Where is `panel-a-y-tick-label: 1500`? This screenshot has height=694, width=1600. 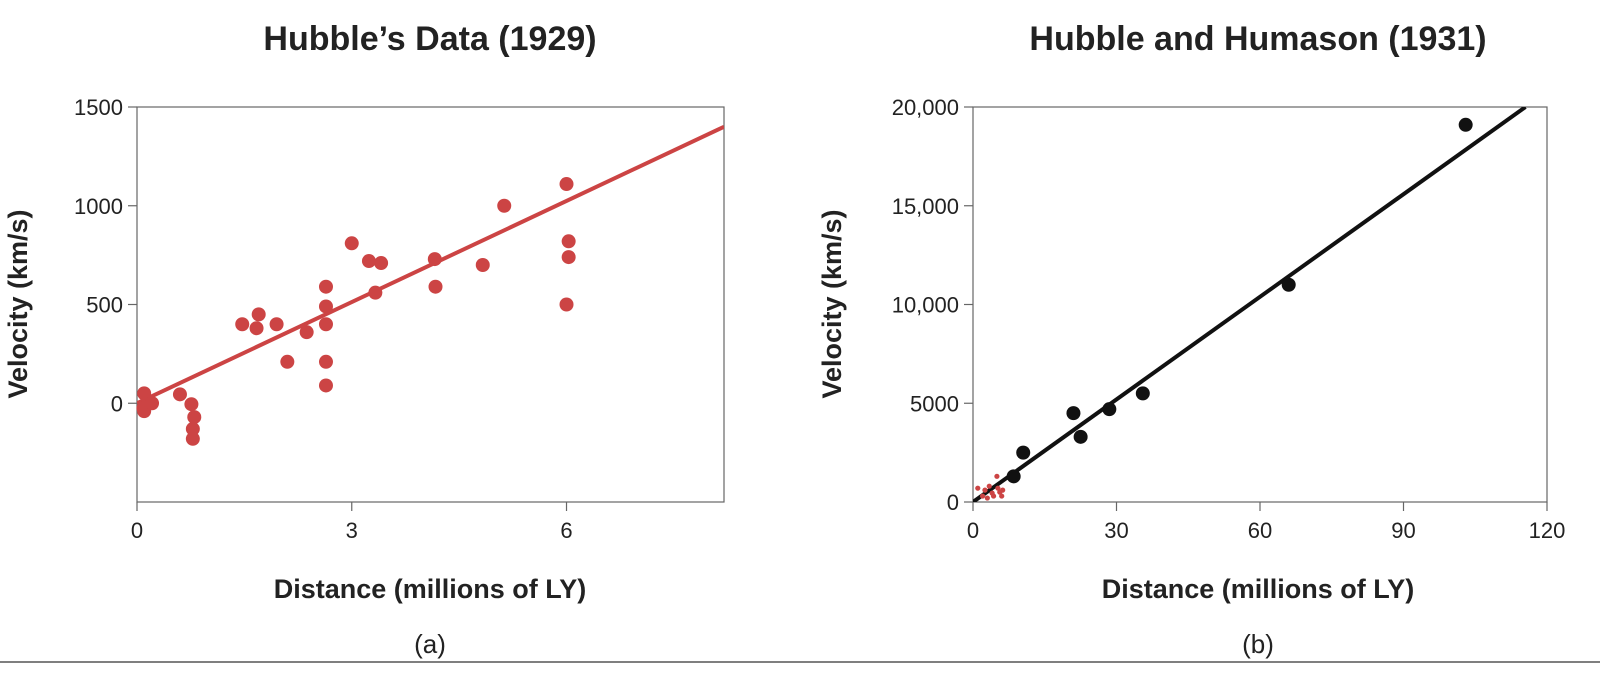
panel-a-y-tick-label: 1500 is located at coordinates (98, 107).